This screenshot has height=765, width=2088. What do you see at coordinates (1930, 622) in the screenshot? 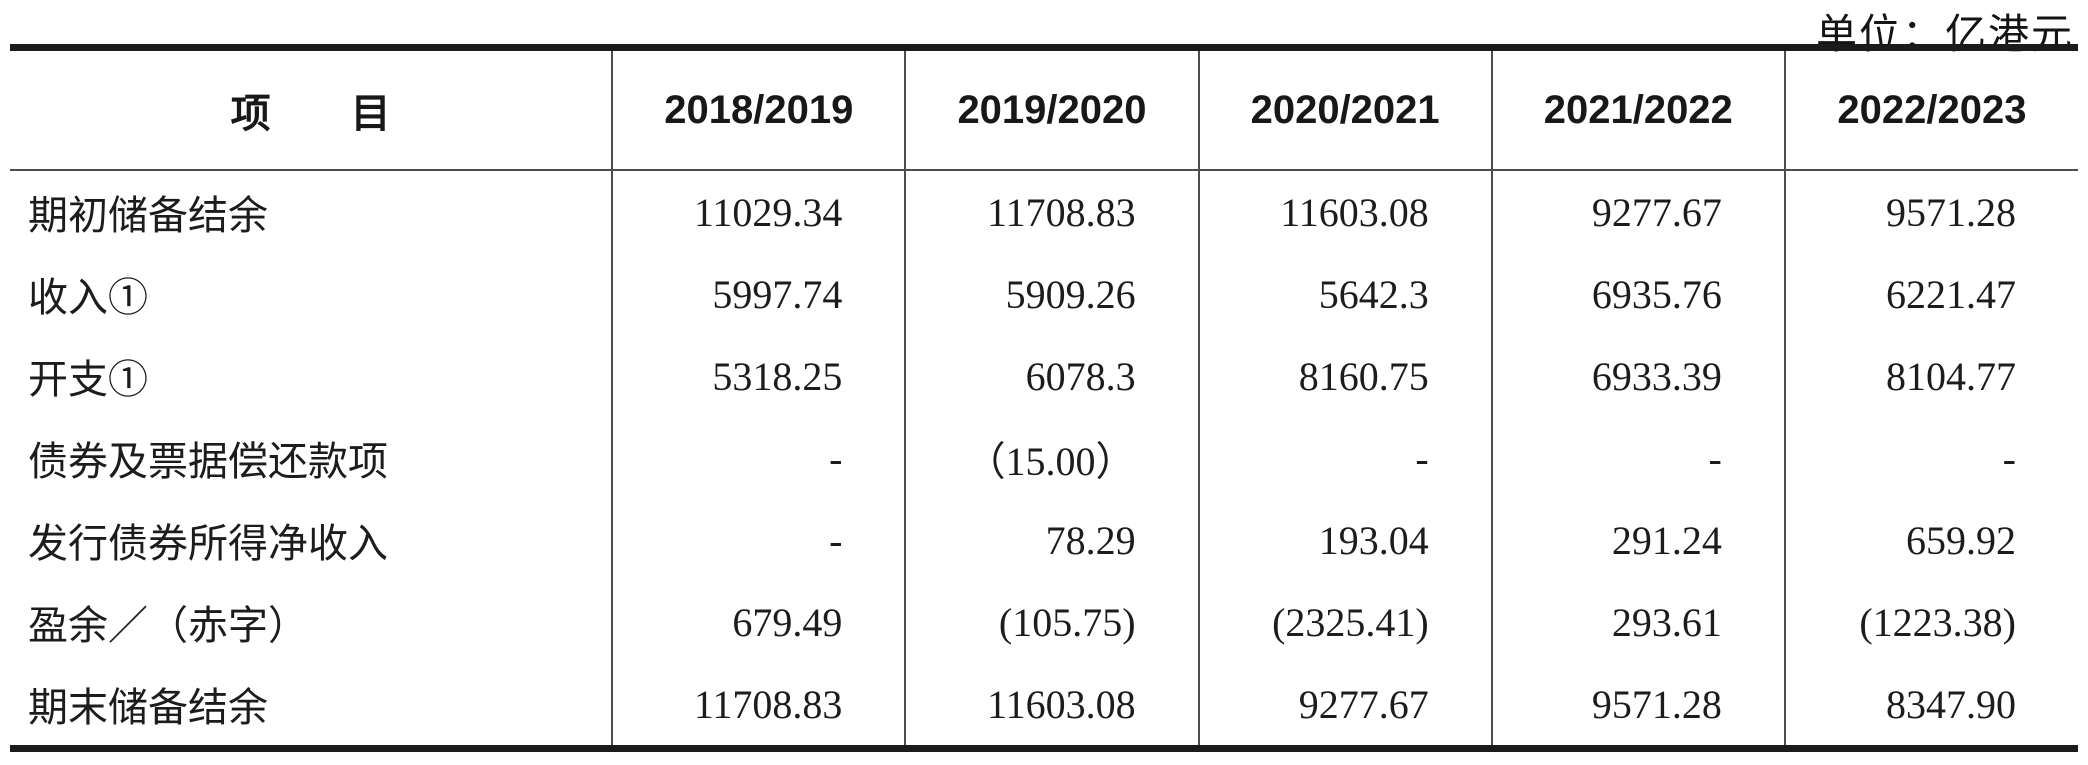
I see `value-cell: (1223.38)` at bounding box center [1930, 622].